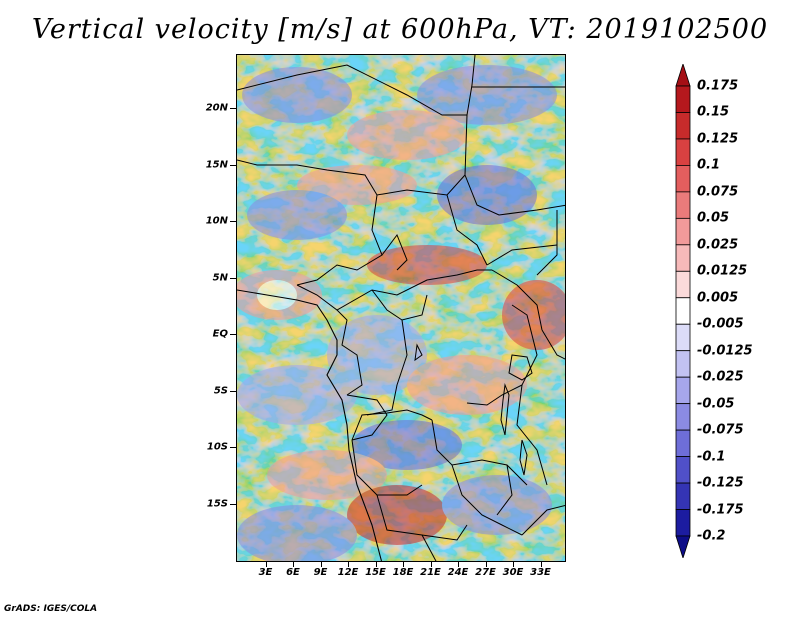 The height and width of the screenshot is (618, 800). I want to click on lat-tick-label: 15N, so click(216, 165).